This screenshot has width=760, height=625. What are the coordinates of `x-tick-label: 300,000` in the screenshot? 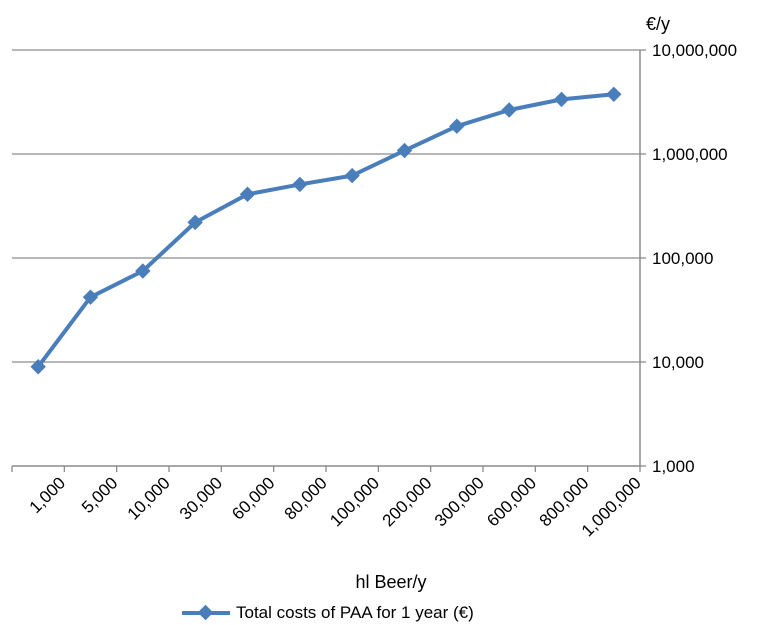 It's located at (459, 501).